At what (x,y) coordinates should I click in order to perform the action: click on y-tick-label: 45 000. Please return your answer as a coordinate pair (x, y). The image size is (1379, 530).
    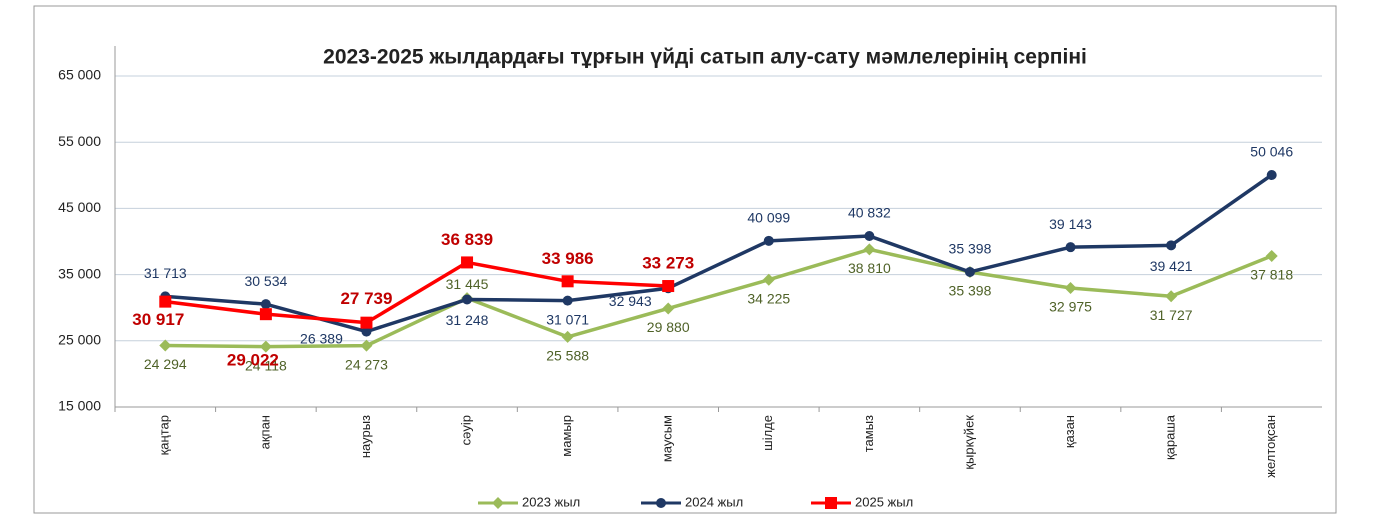
    Looking at the image, I should click on (79, 207).